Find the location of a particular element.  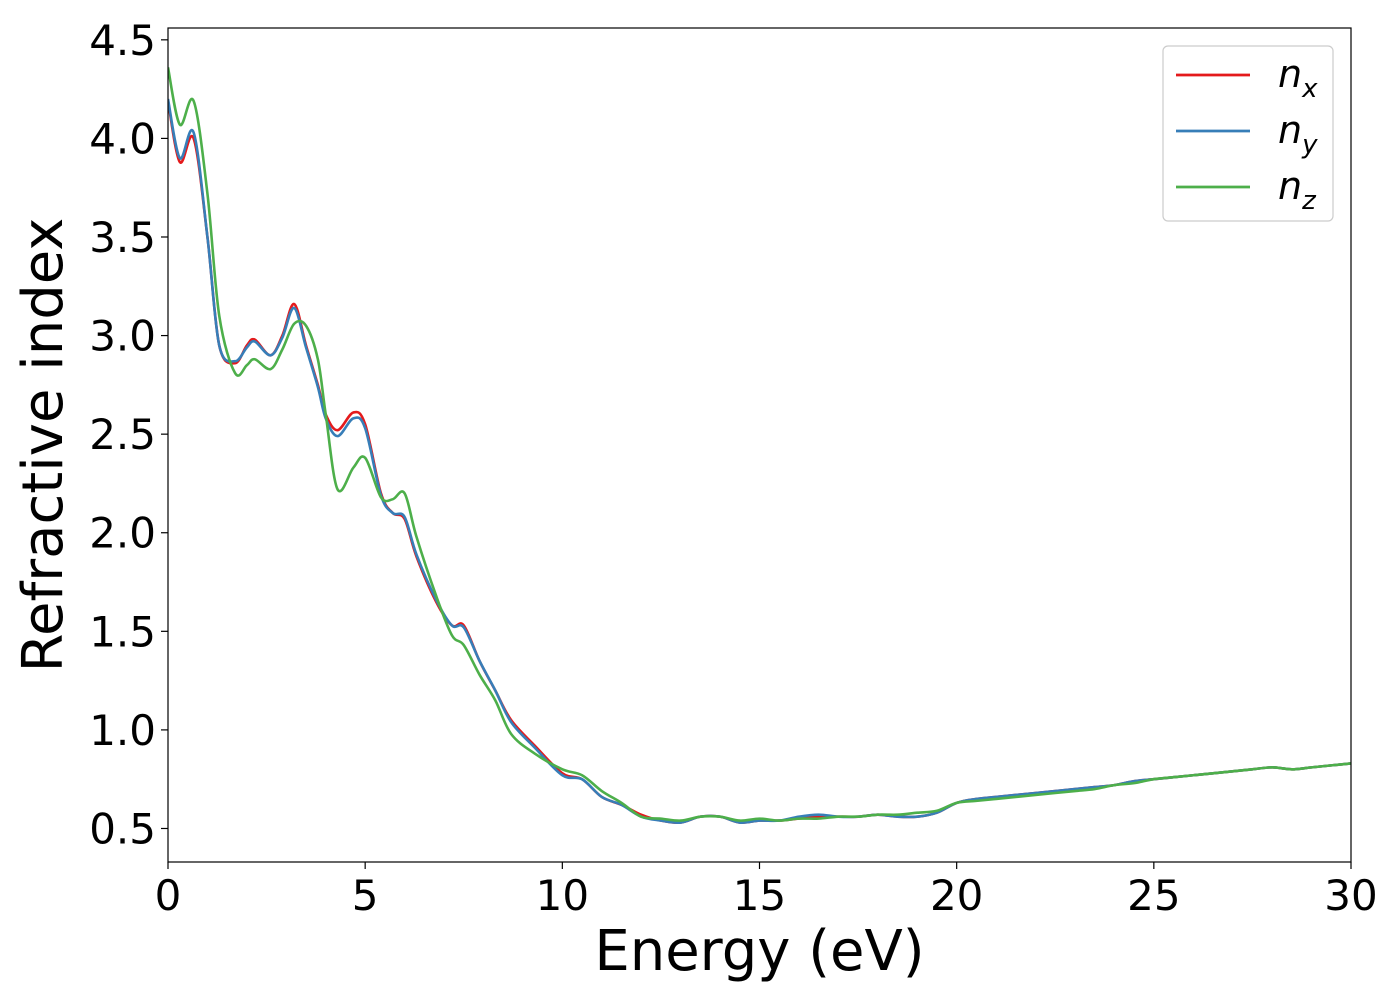

y-tick-label: 2.0 is located at coordinates (122, 533).